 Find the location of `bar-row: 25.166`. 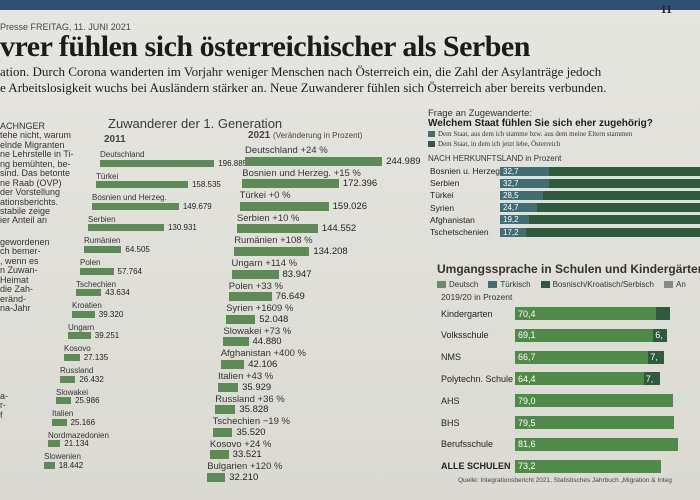

bar-row: 25.166 is located at coordinates (73, 422).